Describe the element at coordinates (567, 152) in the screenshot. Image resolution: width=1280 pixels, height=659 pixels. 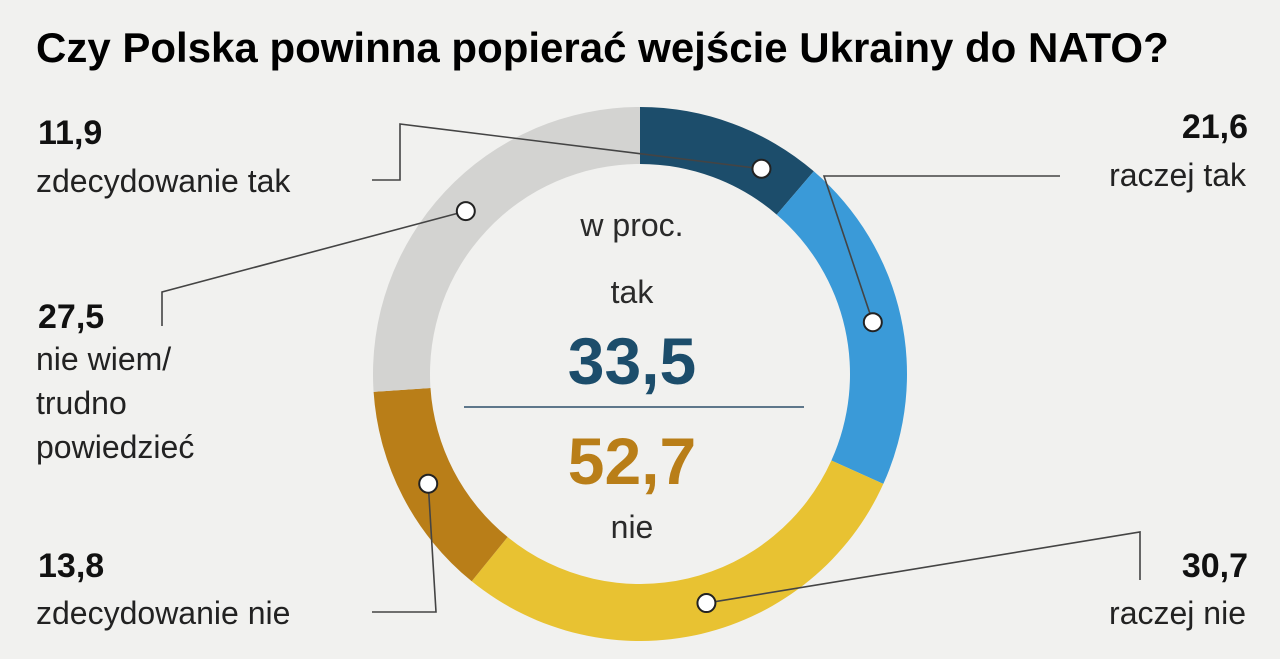
I see `leader-line-zdecydowanie-tak` at that location.